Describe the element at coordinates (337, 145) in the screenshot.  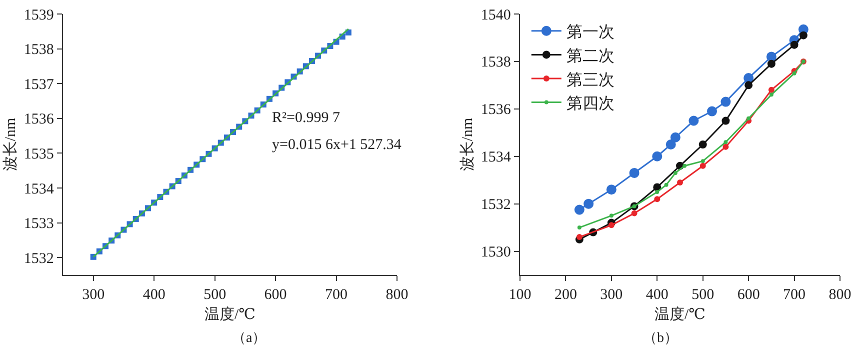
I see `annotation: y=0.015 6x+1 527.34` at that location.